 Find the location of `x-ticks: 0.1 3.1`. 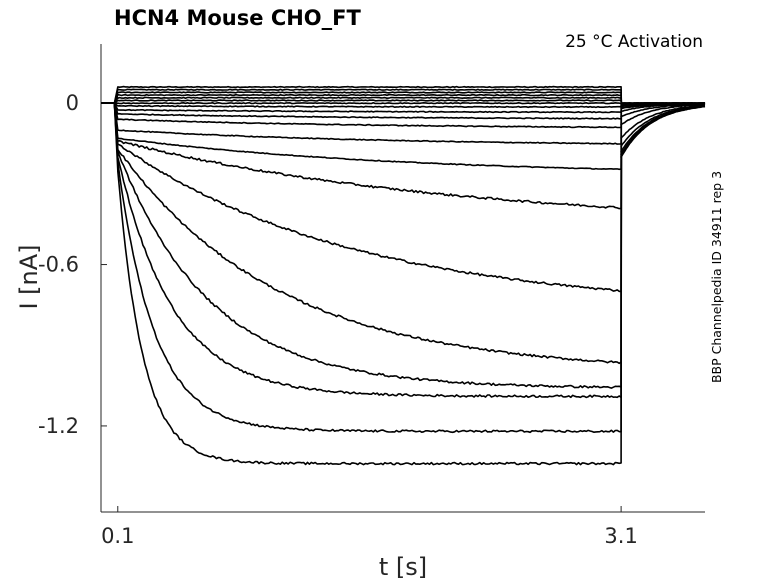

x-ticks: 0.1 3.1 is located at coordinates (369, 527).